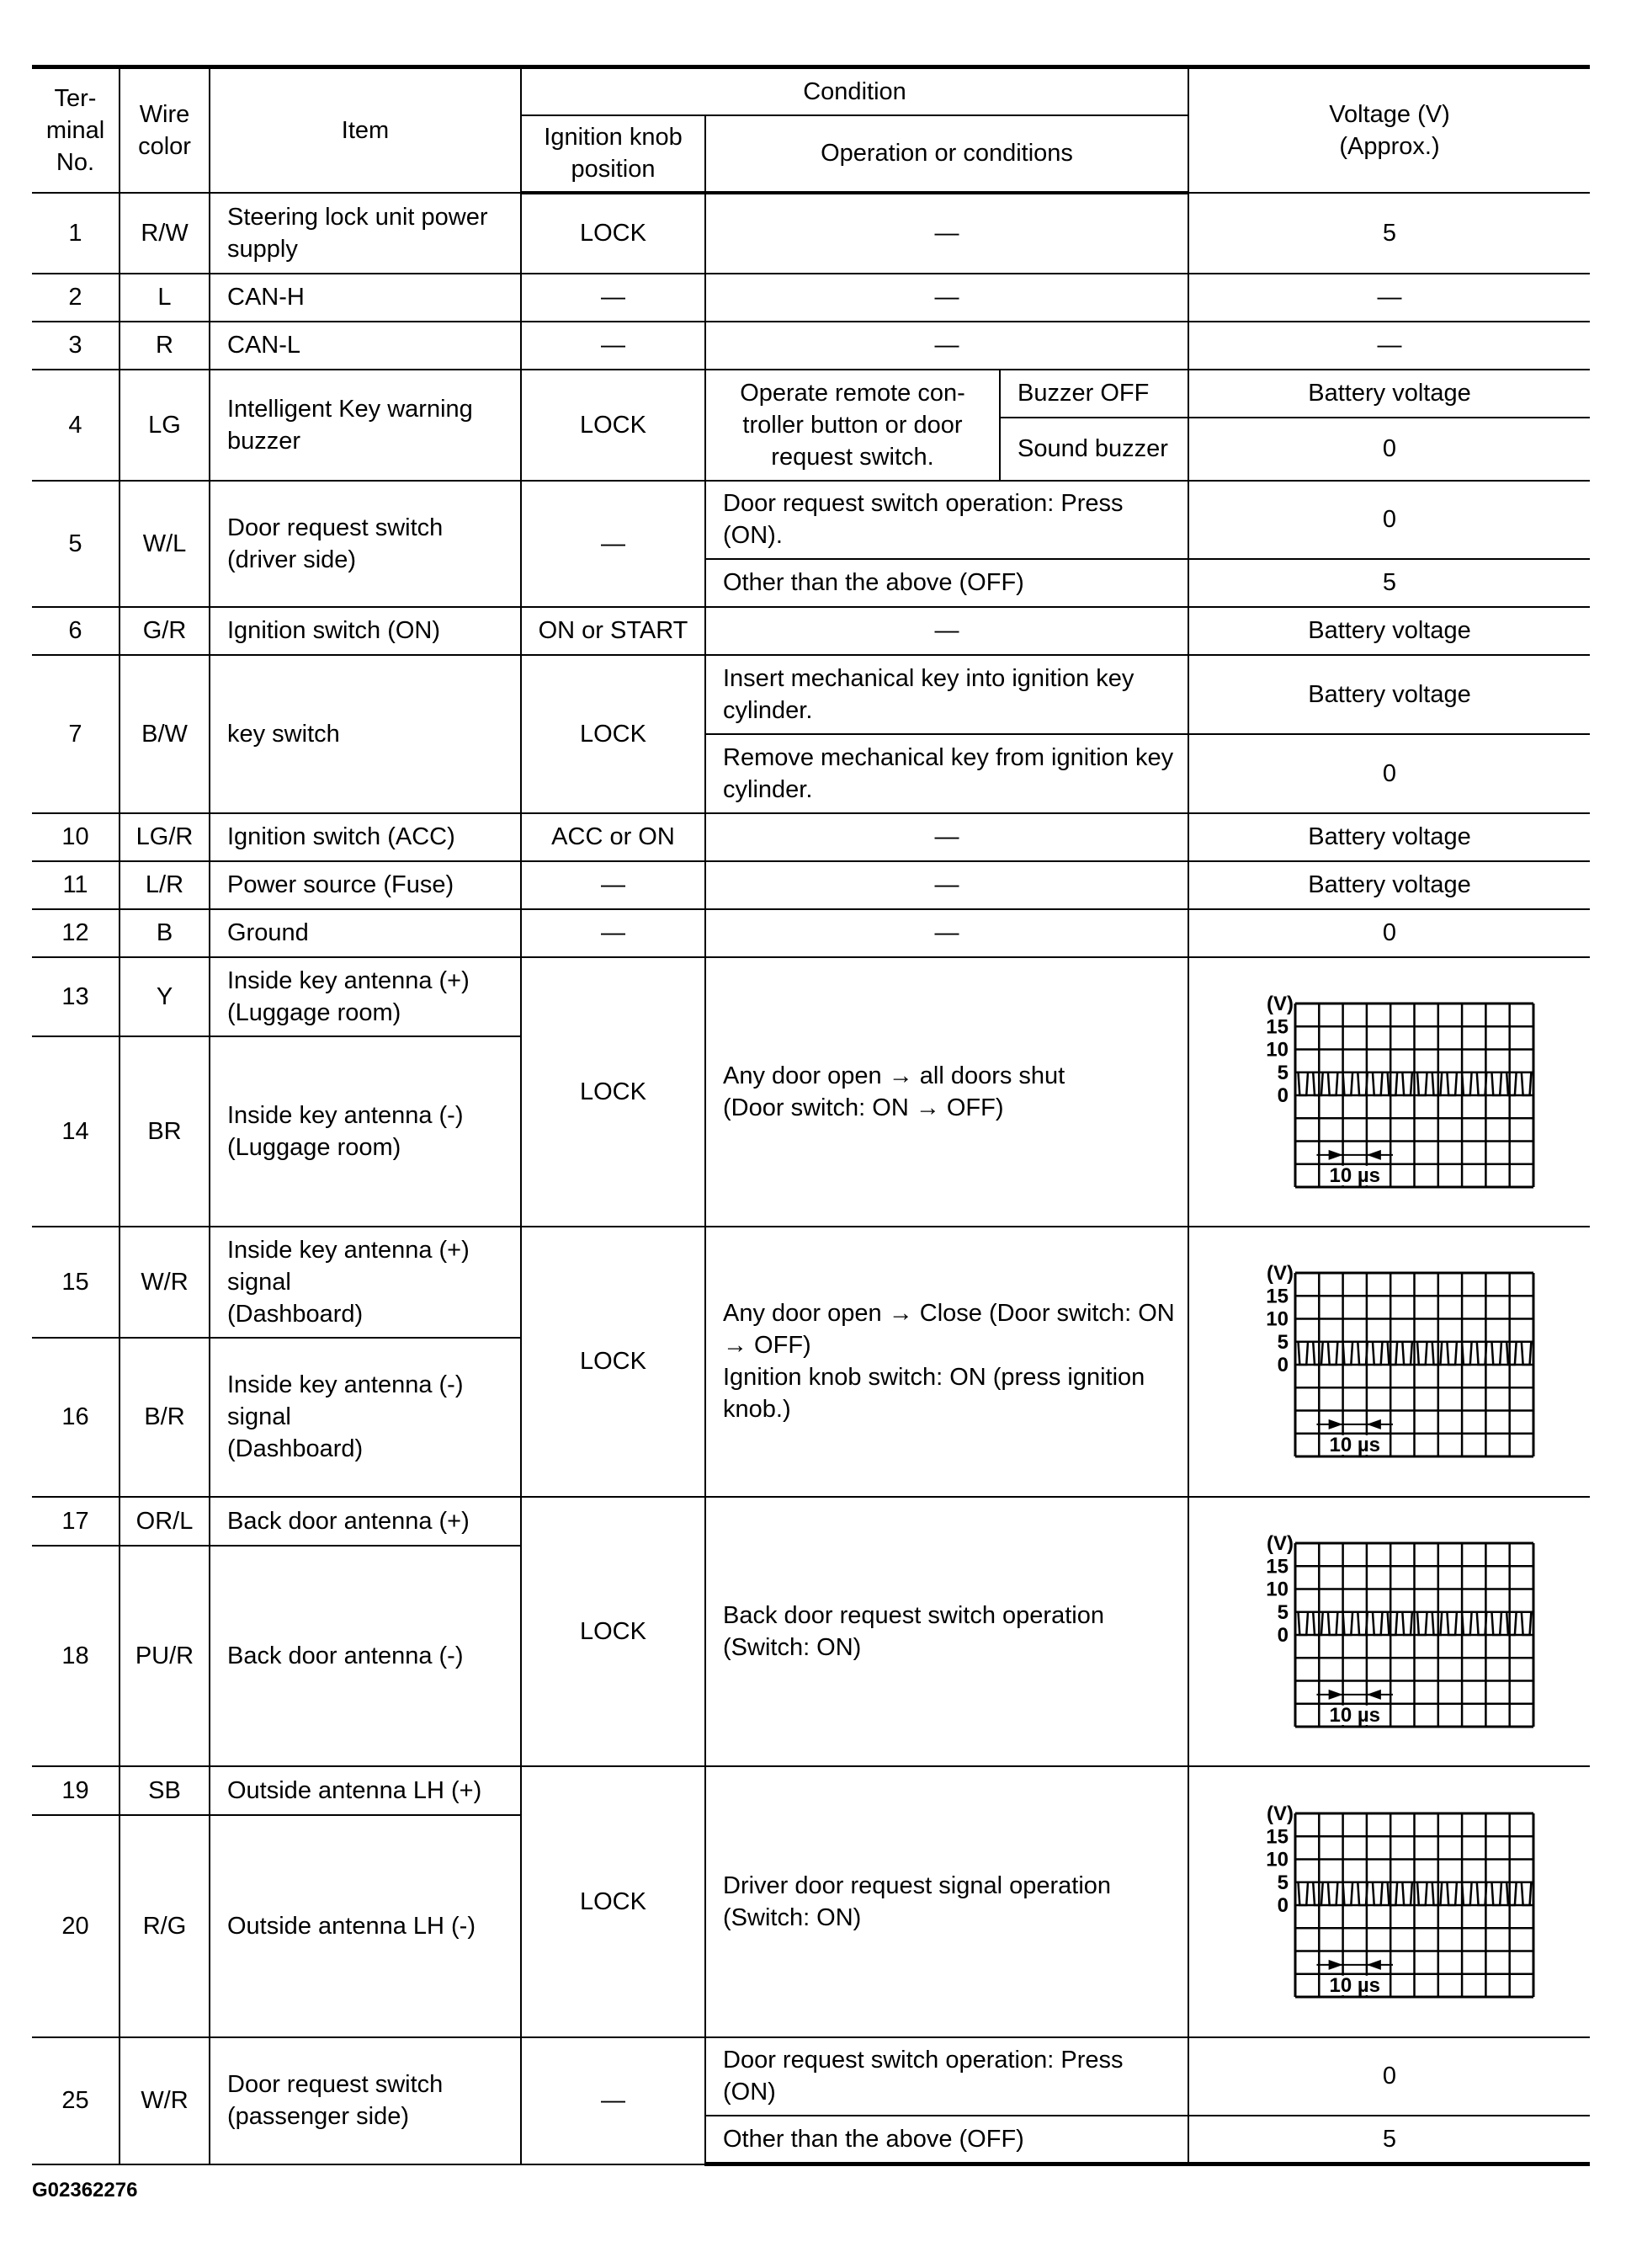 This screenshot has width=1626, height=2268. What do you see at coordinates (76, 1926) in the screenshot?
I see `terminal-number: 20` at bounding box center [76, 1926].